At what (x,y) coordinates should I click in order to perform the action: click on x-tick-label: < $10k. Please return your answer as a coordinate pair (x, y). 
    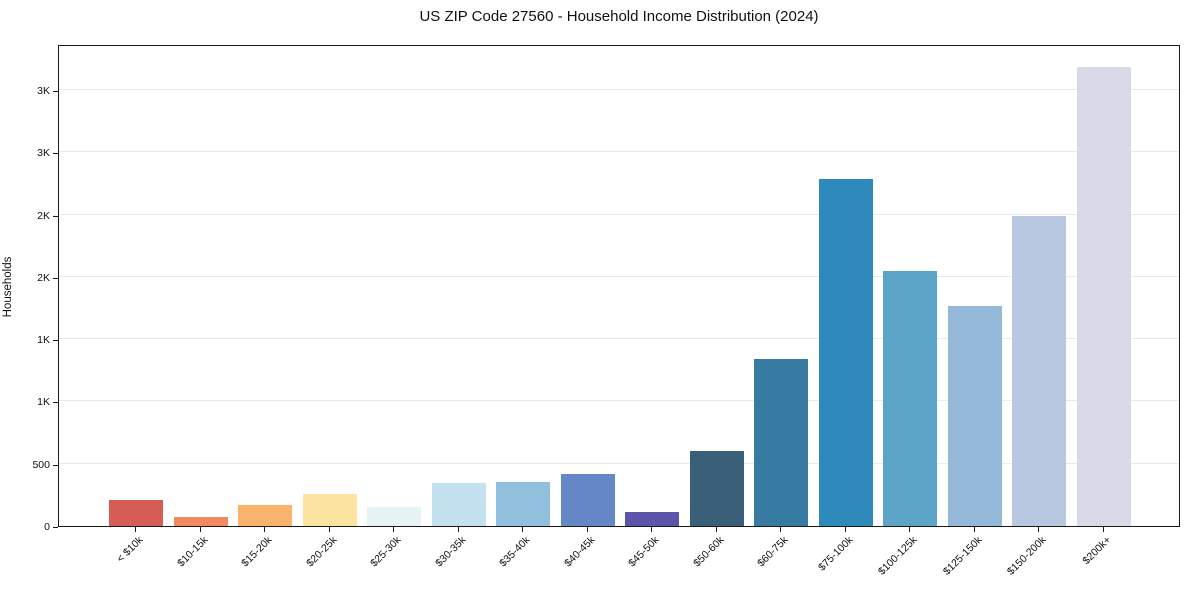
    Looking at the image, I should click on (130, 549).